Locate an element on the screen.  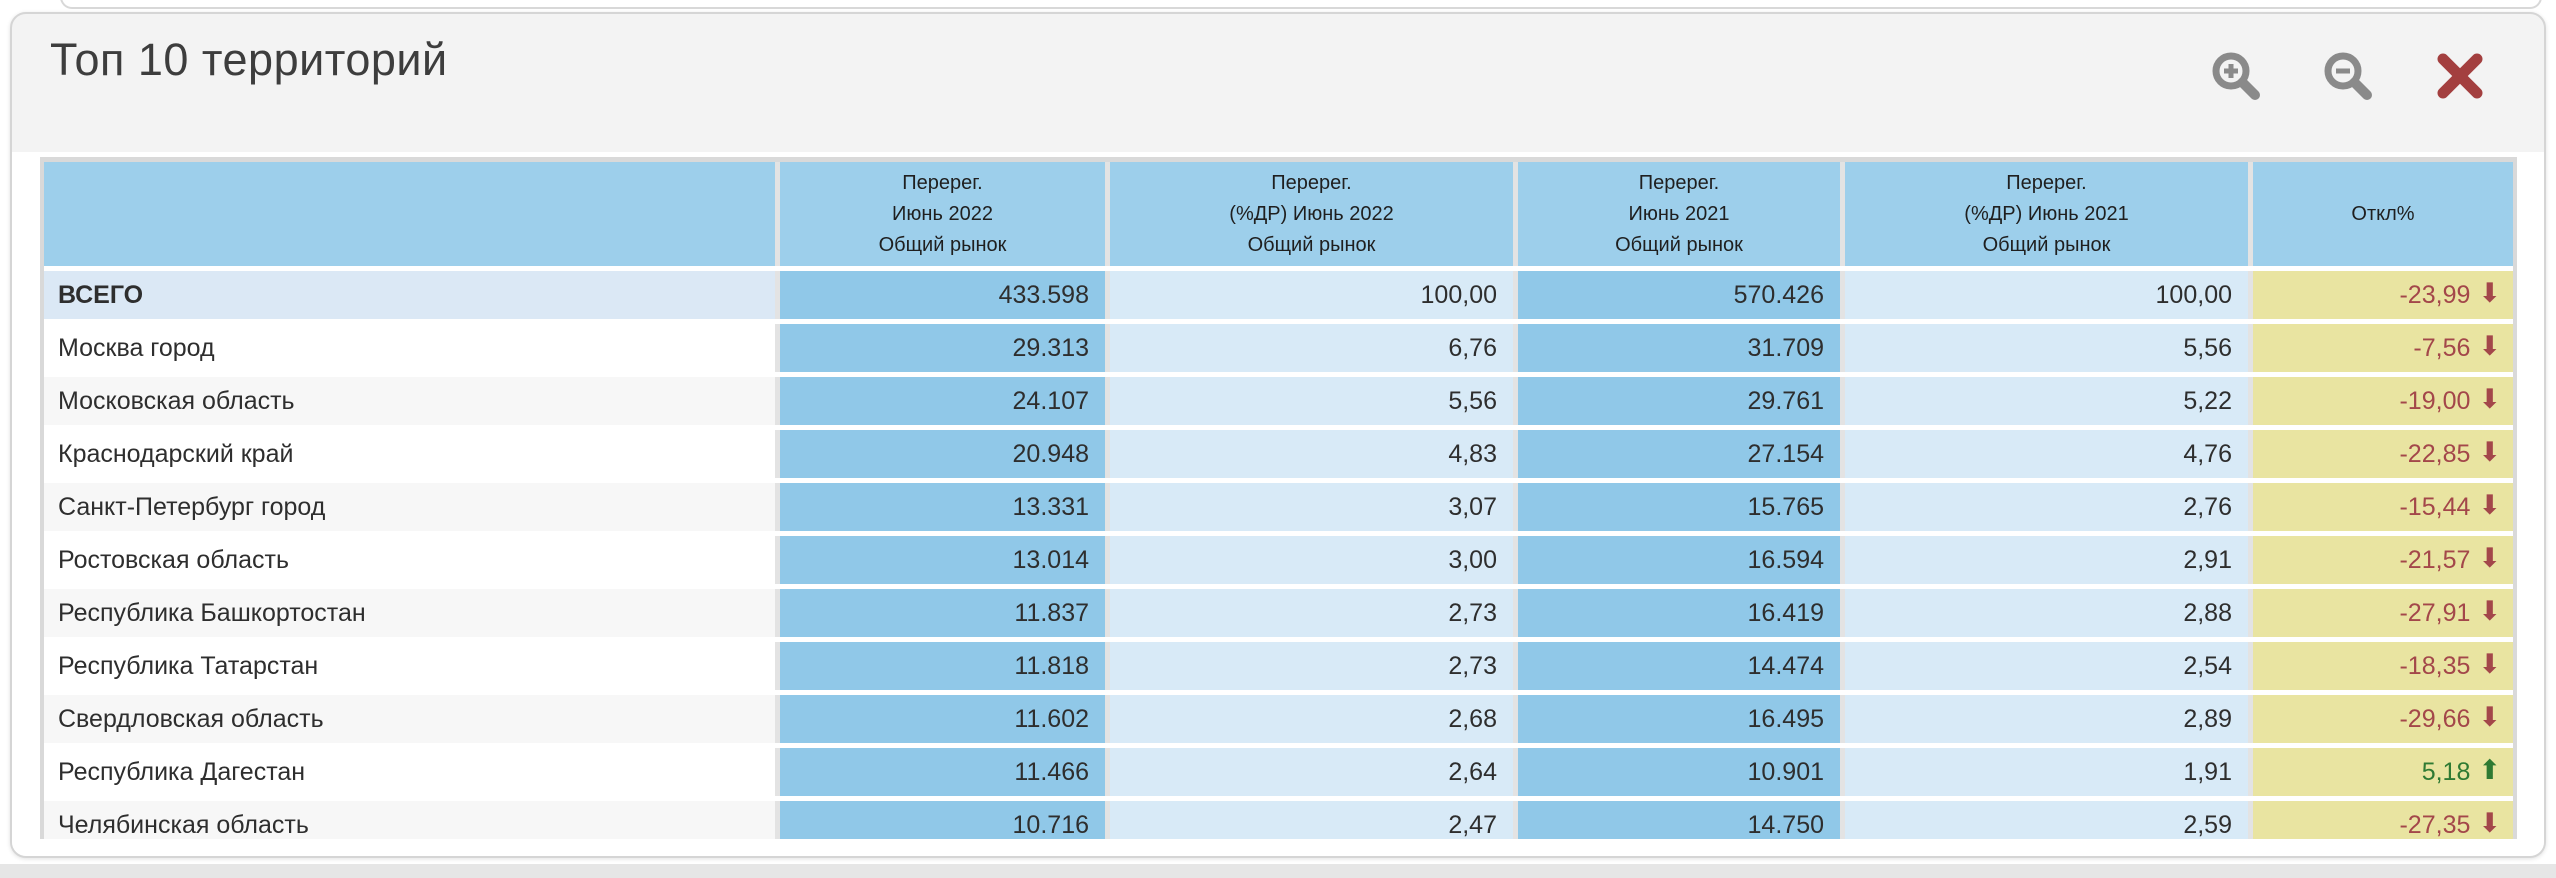
column-header-line: (%ДР) Июнь 2021 is located at coordinates (2046, 213).